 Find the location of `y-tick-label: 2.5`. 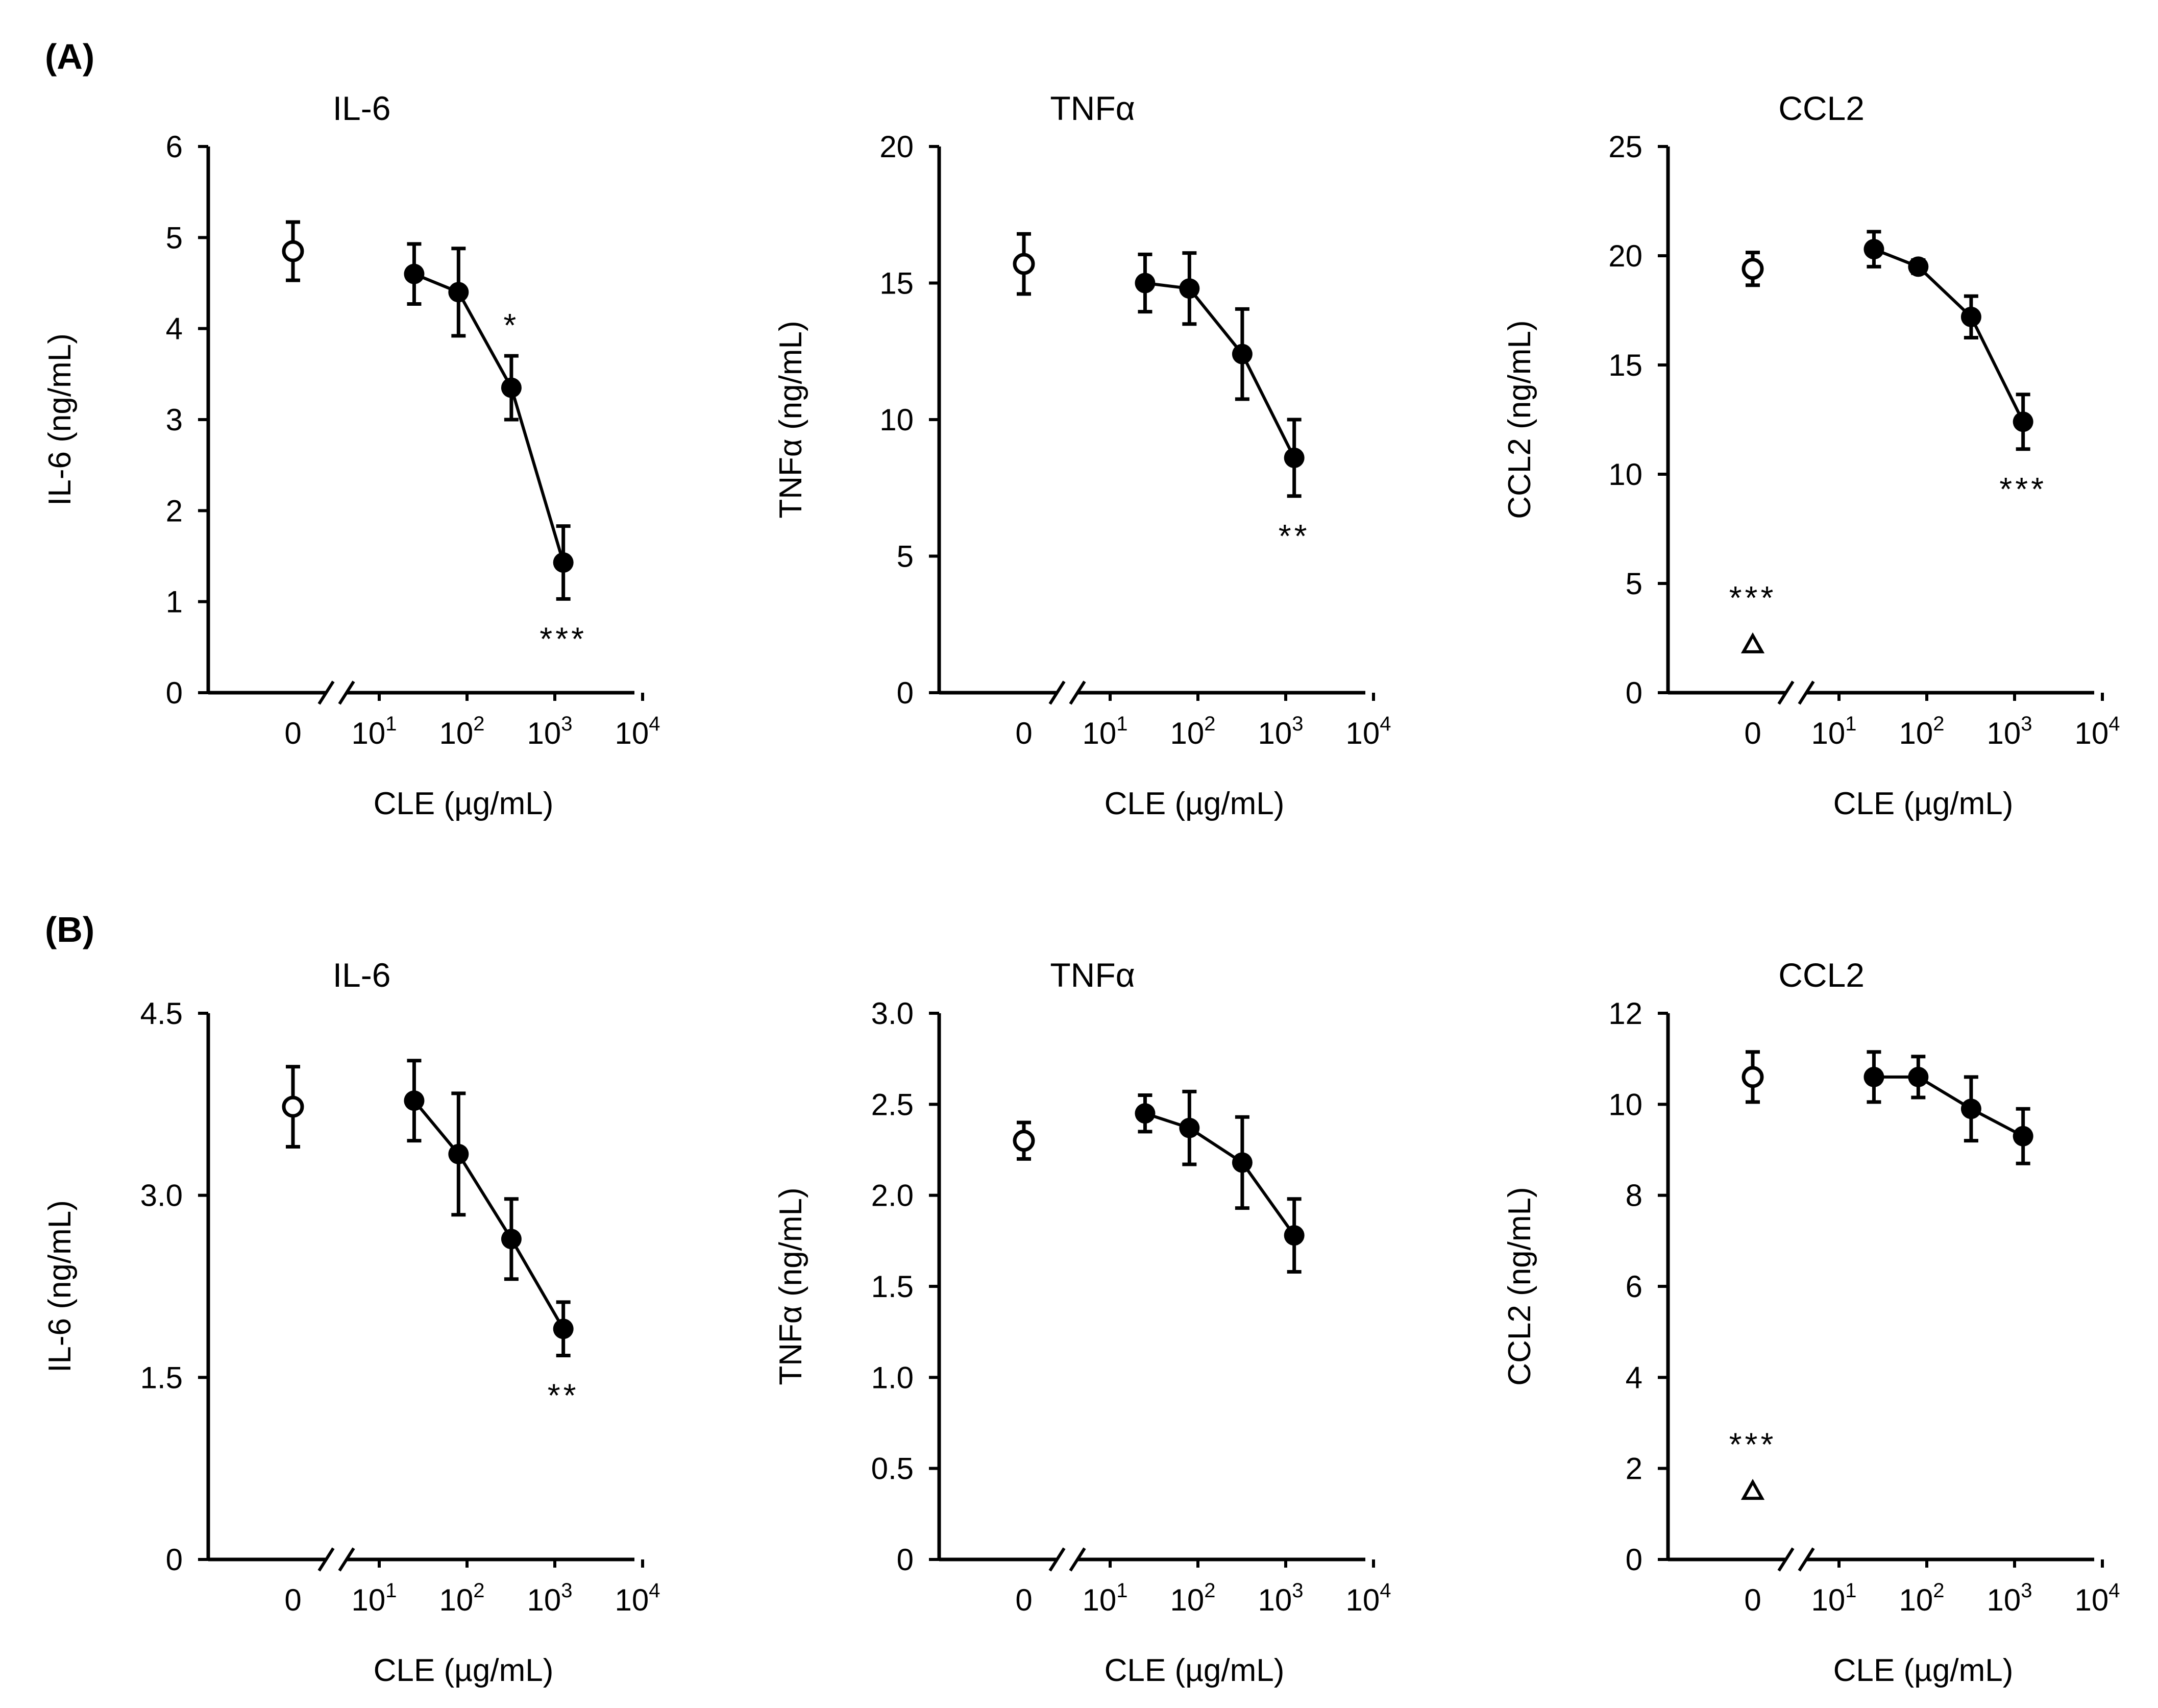

y-tick-label: 2.5 is located at coordinates (893, 1104).